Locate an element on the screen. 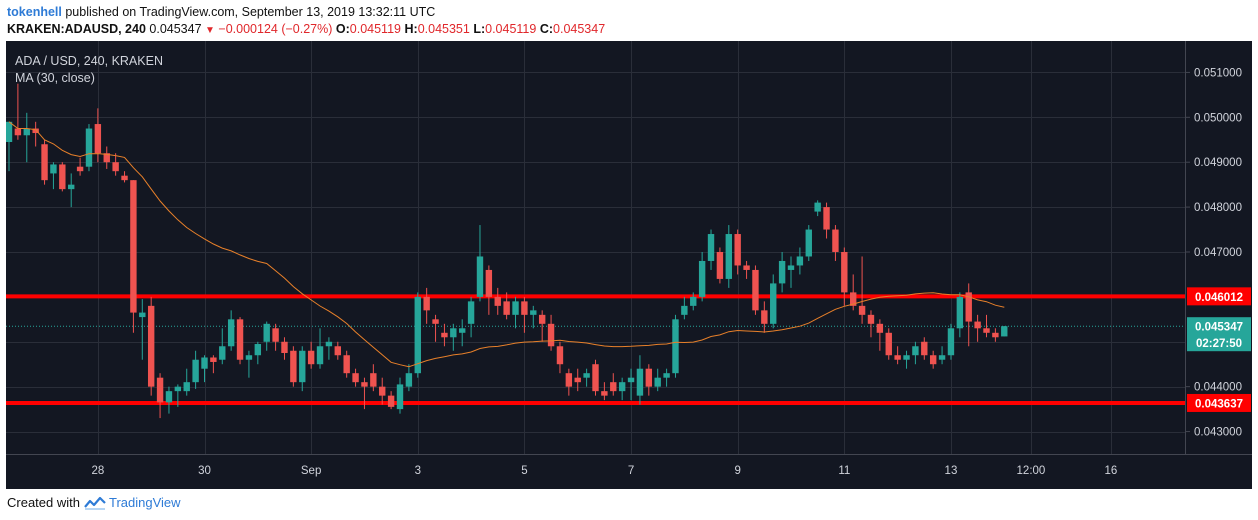 The image size is (1258, 520). down-arrow-icon: ▼ is located at coordinates (210, 30).